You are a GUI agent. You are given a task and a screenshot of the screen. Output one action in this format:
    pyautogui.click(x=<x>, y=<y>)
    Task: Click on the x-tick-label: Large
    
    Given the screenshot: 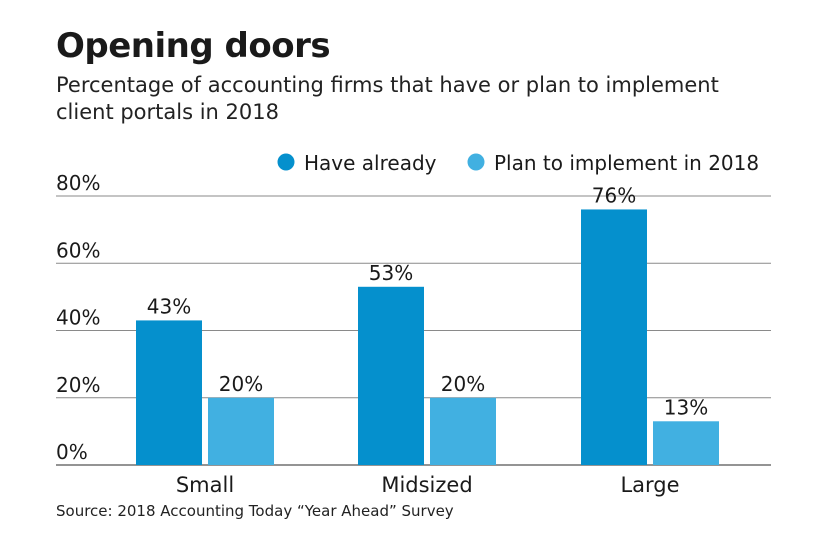 What is the action you would take?
    pyautogui.click(x=649, y=485)
    